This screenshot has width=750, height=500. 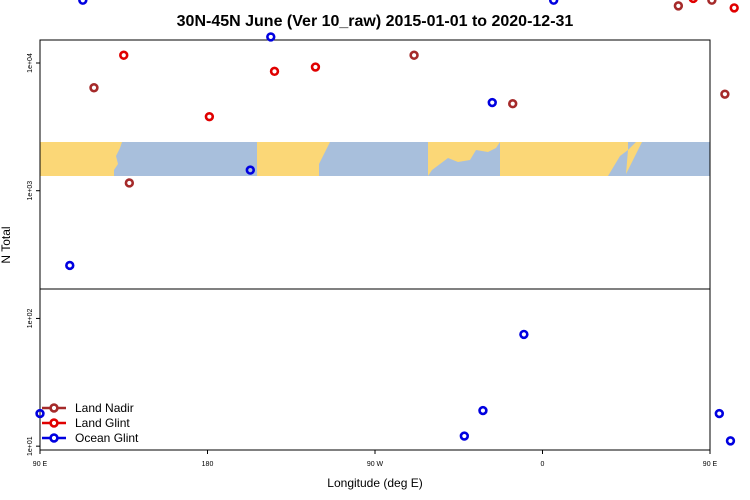 I want to click on land-region-japan, so click(x=115, y=159).